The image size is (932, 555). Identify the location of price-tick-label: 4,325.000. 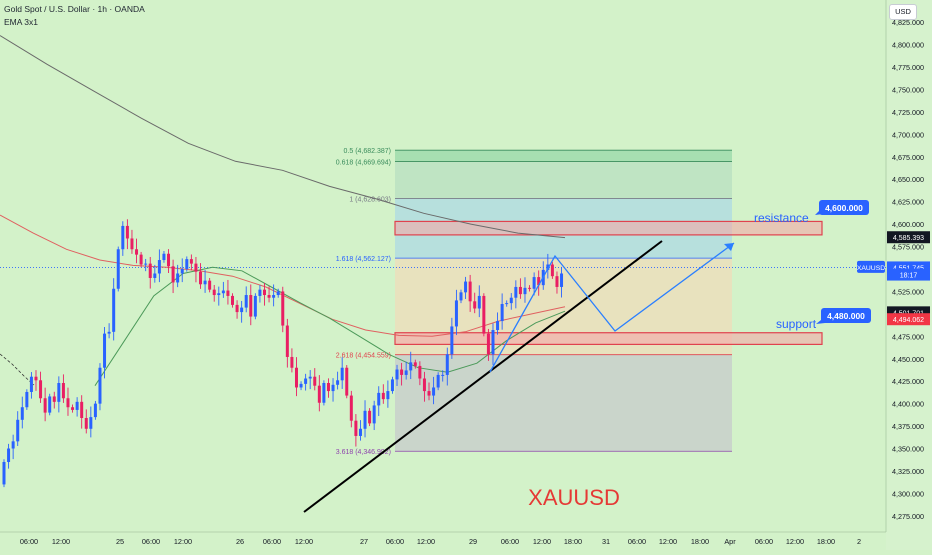
(908, 471).